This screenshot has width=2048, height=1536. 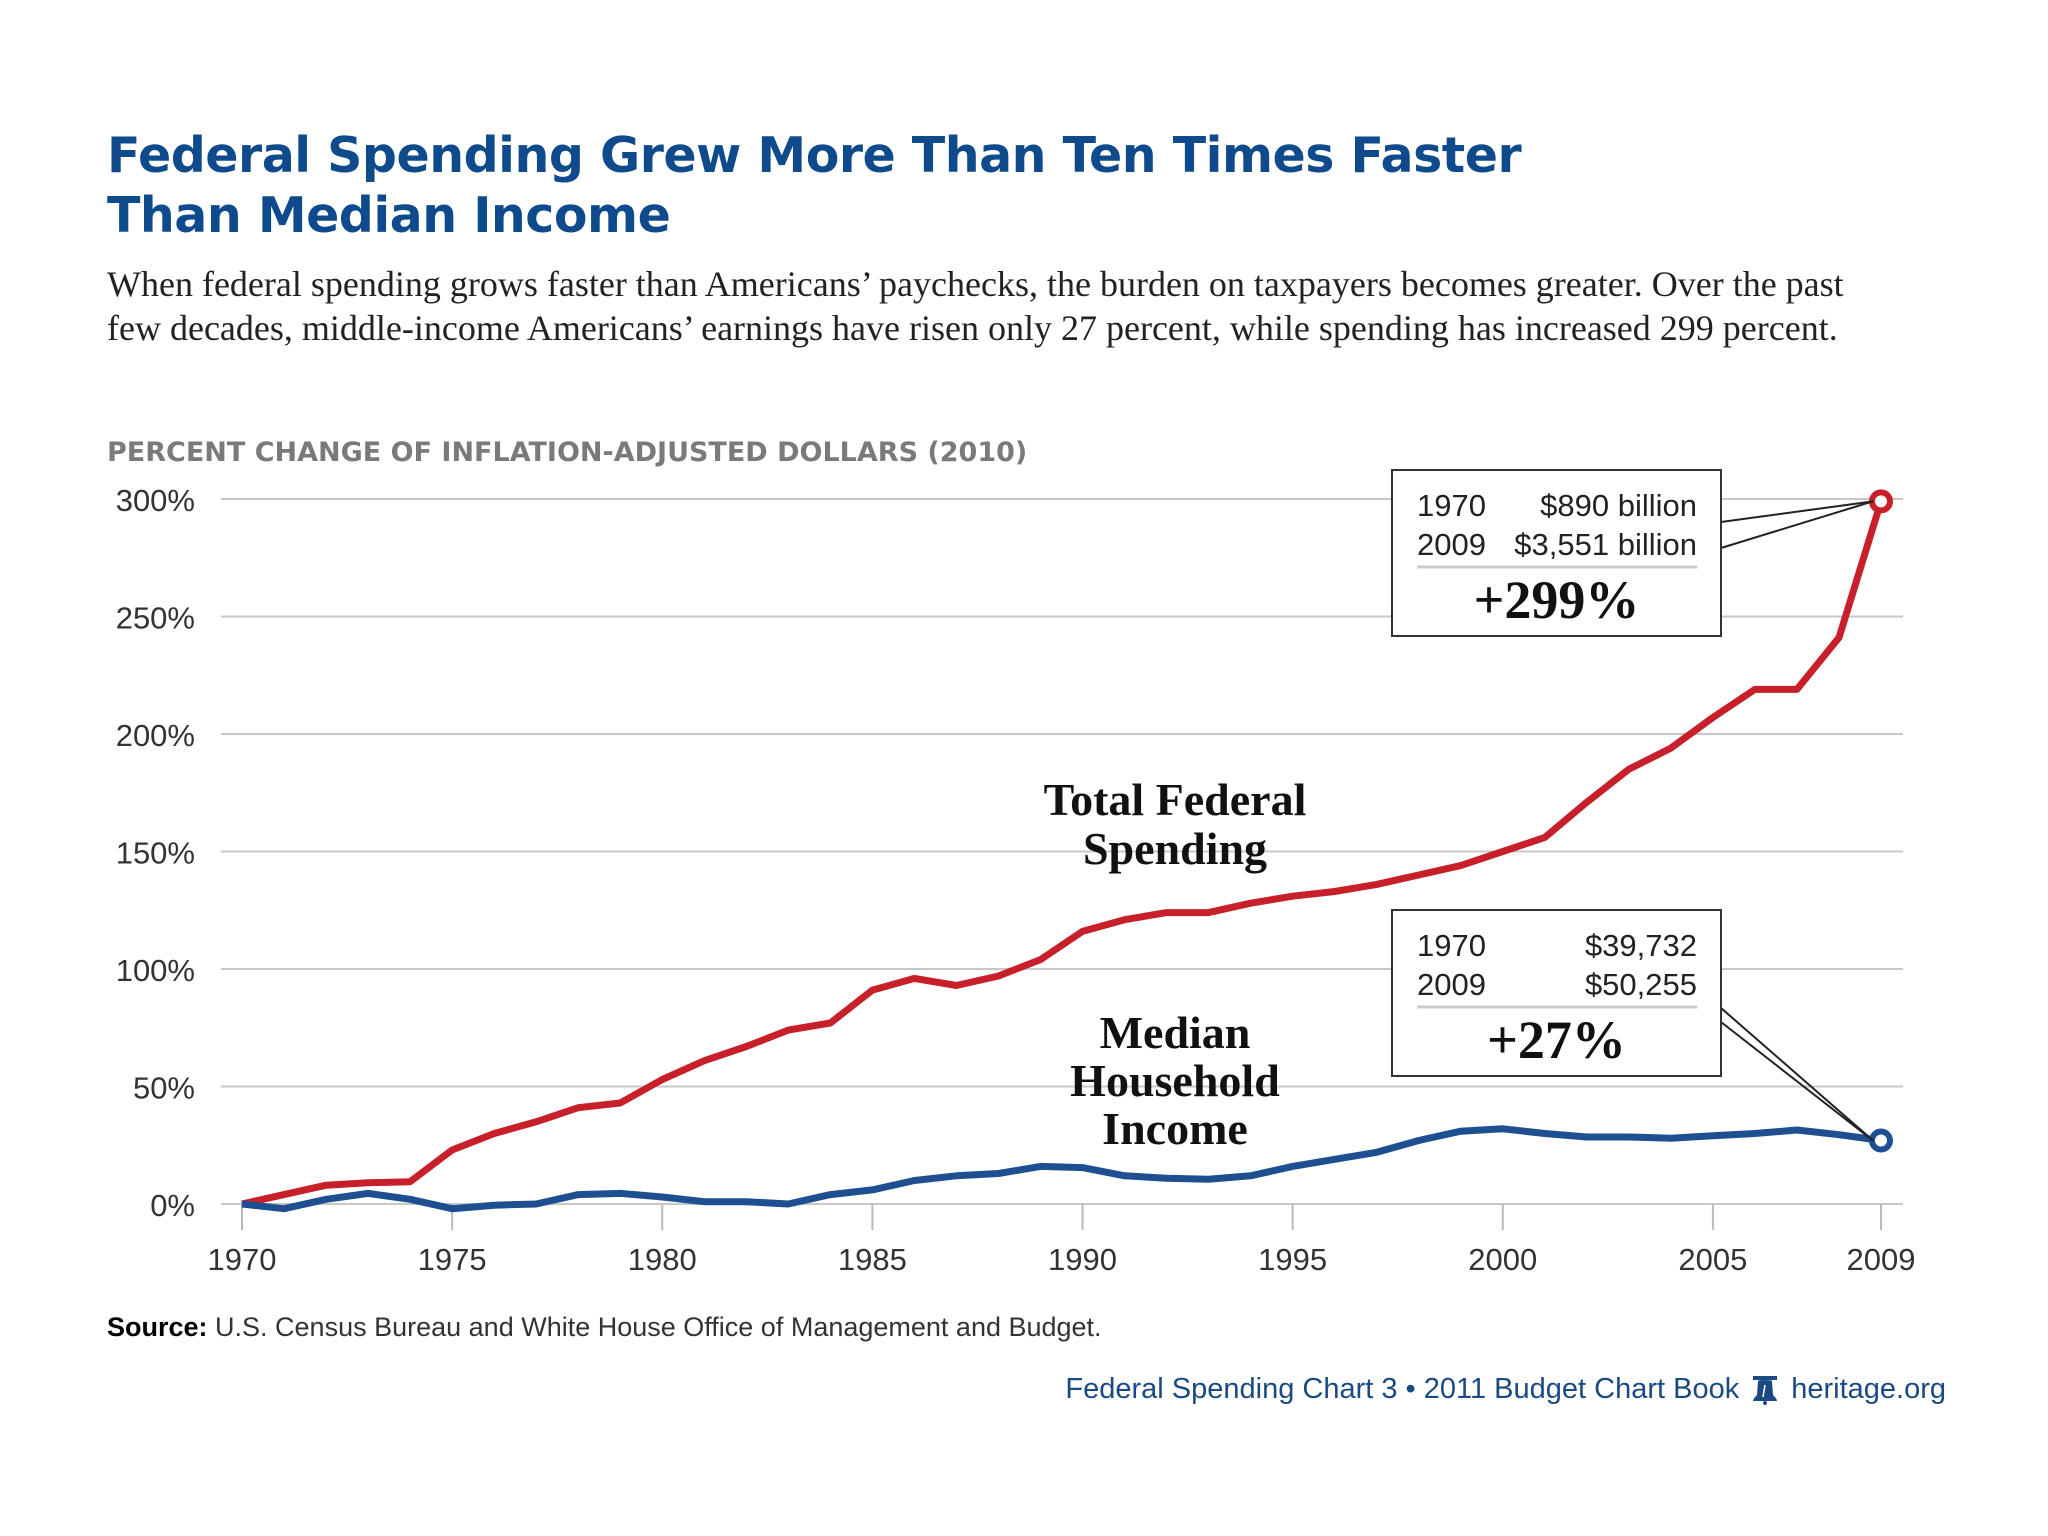 What do you see at coordinates (155, 500) in the screenshot?
I see `y-tick-label: 300%` at bounding box center [155, 500].